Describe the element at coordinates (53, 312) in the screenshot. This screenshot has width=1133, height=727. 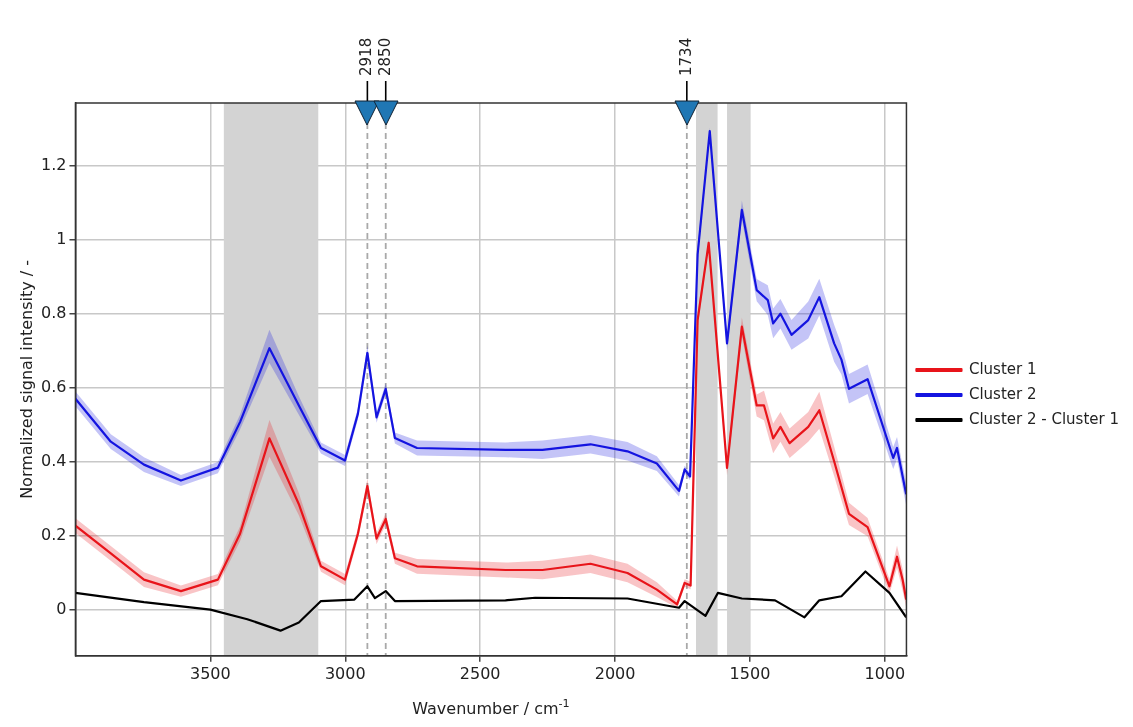
I see `y-tick-label: 0.8` at that location.